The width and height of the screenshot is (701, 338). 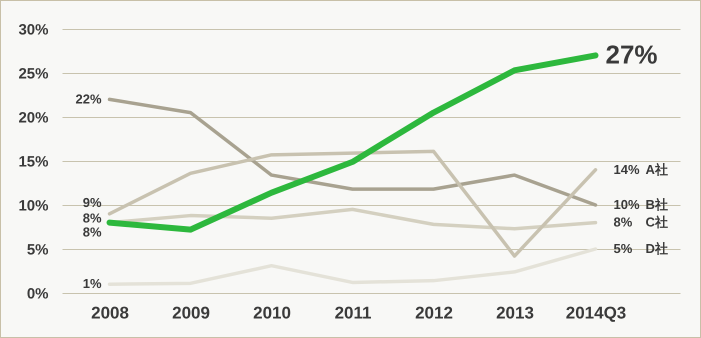 What do you see at coordinates (37, 250) in the screenshot?
I see `y-tick-label: 5%` at bounding box center [37, 250].